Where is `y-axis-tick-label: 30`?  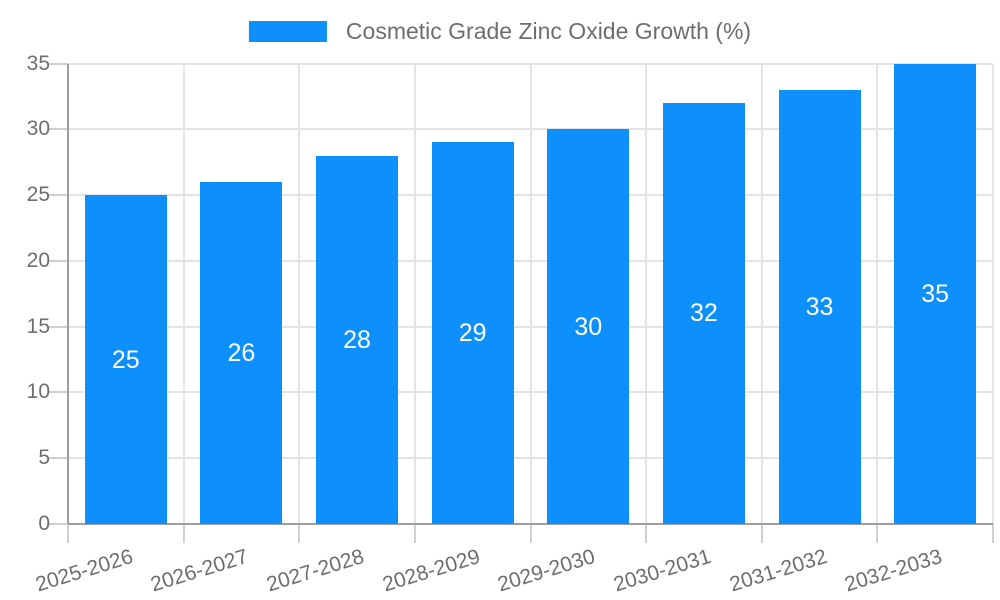 y-axis-tick-label: 30 is located at coordinates (38, 129).